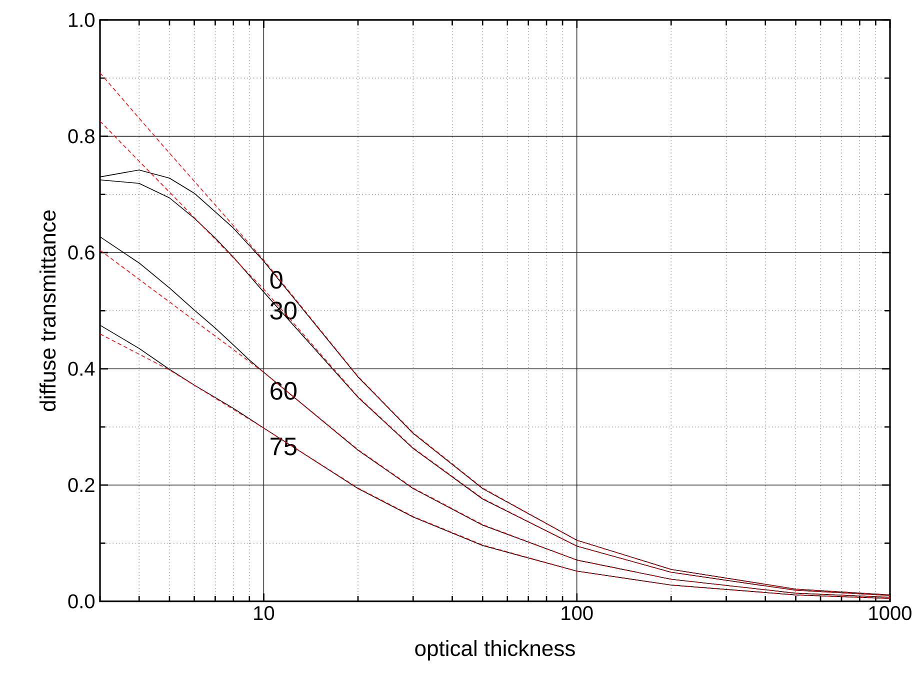 Image resolution: width=916 pixels, height=684 pixels. What do you see at coordinates (81, 136) in the screenshot?
I see `y-tick-label: 0.8` at bounding box center [81, 136].